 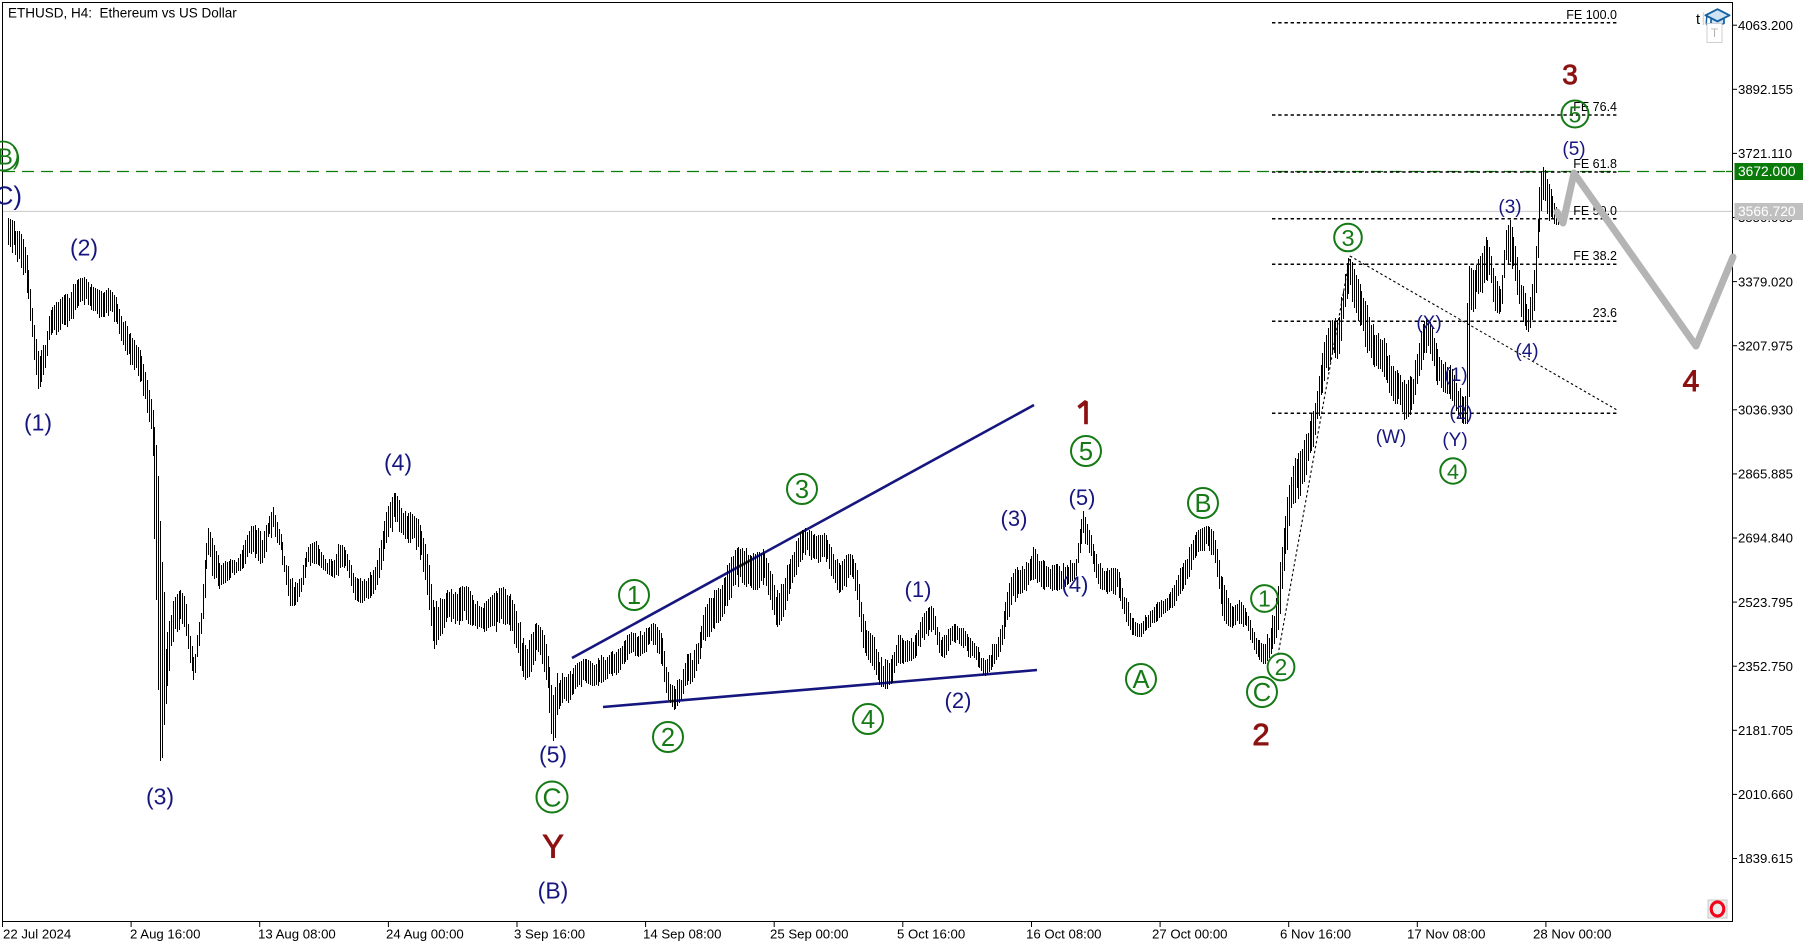 I want to click on svg-text: 3721.110, so click(x=1765, y=153).